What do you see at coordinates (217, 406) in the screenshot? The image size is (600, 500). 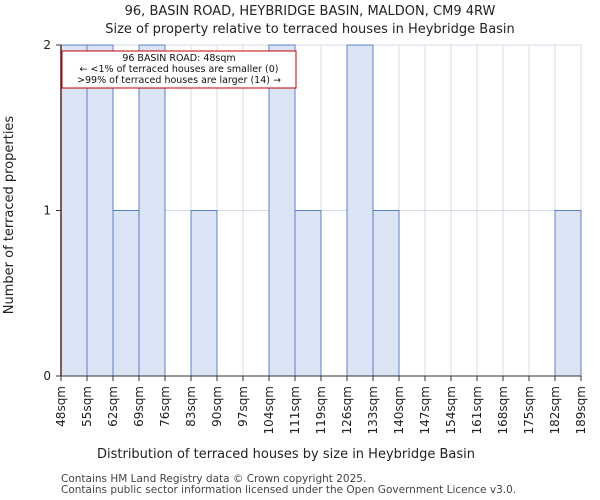 I see `x-tick-label: 90sqm` at bounding box center [217, 406].